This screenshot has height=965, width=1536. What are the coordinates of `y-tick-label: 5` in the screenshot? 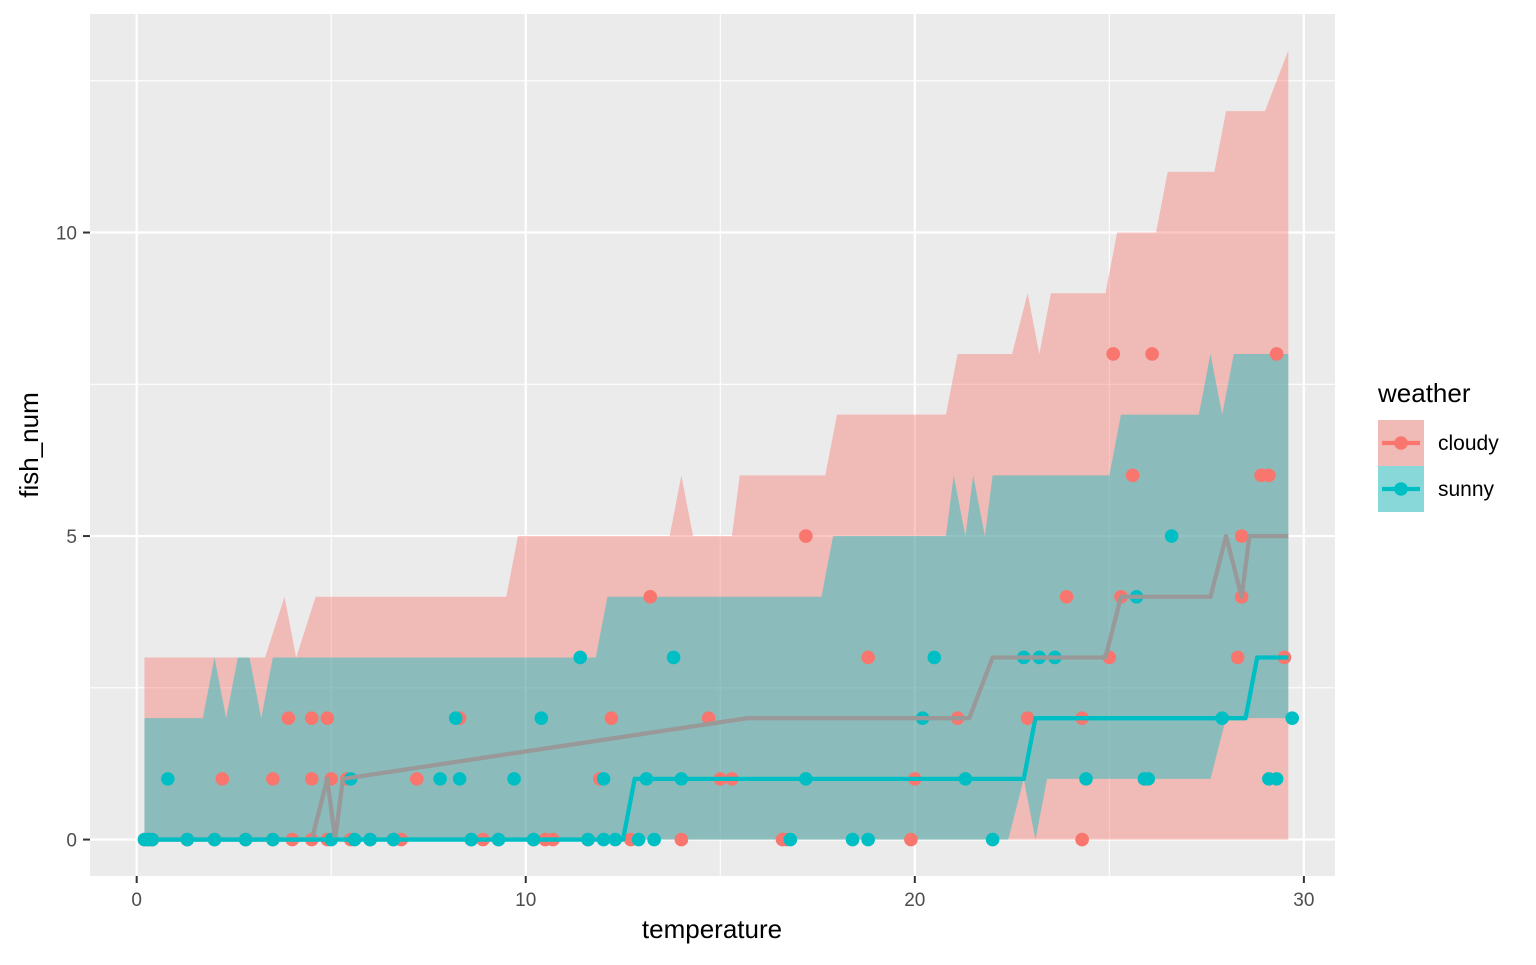 It's located at (71, 537).